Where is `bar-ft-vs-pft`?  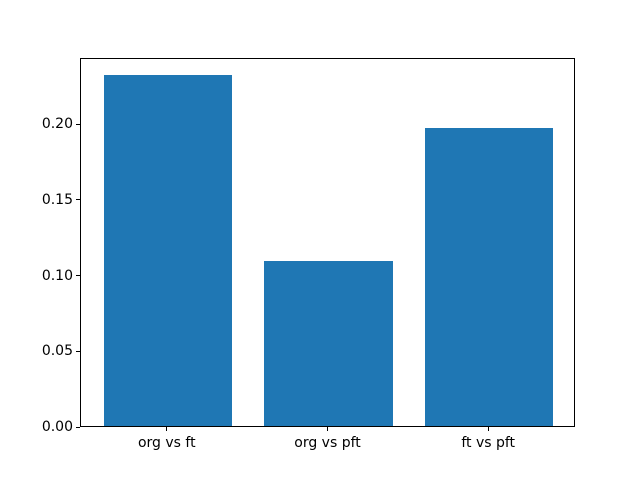
bar-ft-vs-pft is located at coordinates (489, 276).